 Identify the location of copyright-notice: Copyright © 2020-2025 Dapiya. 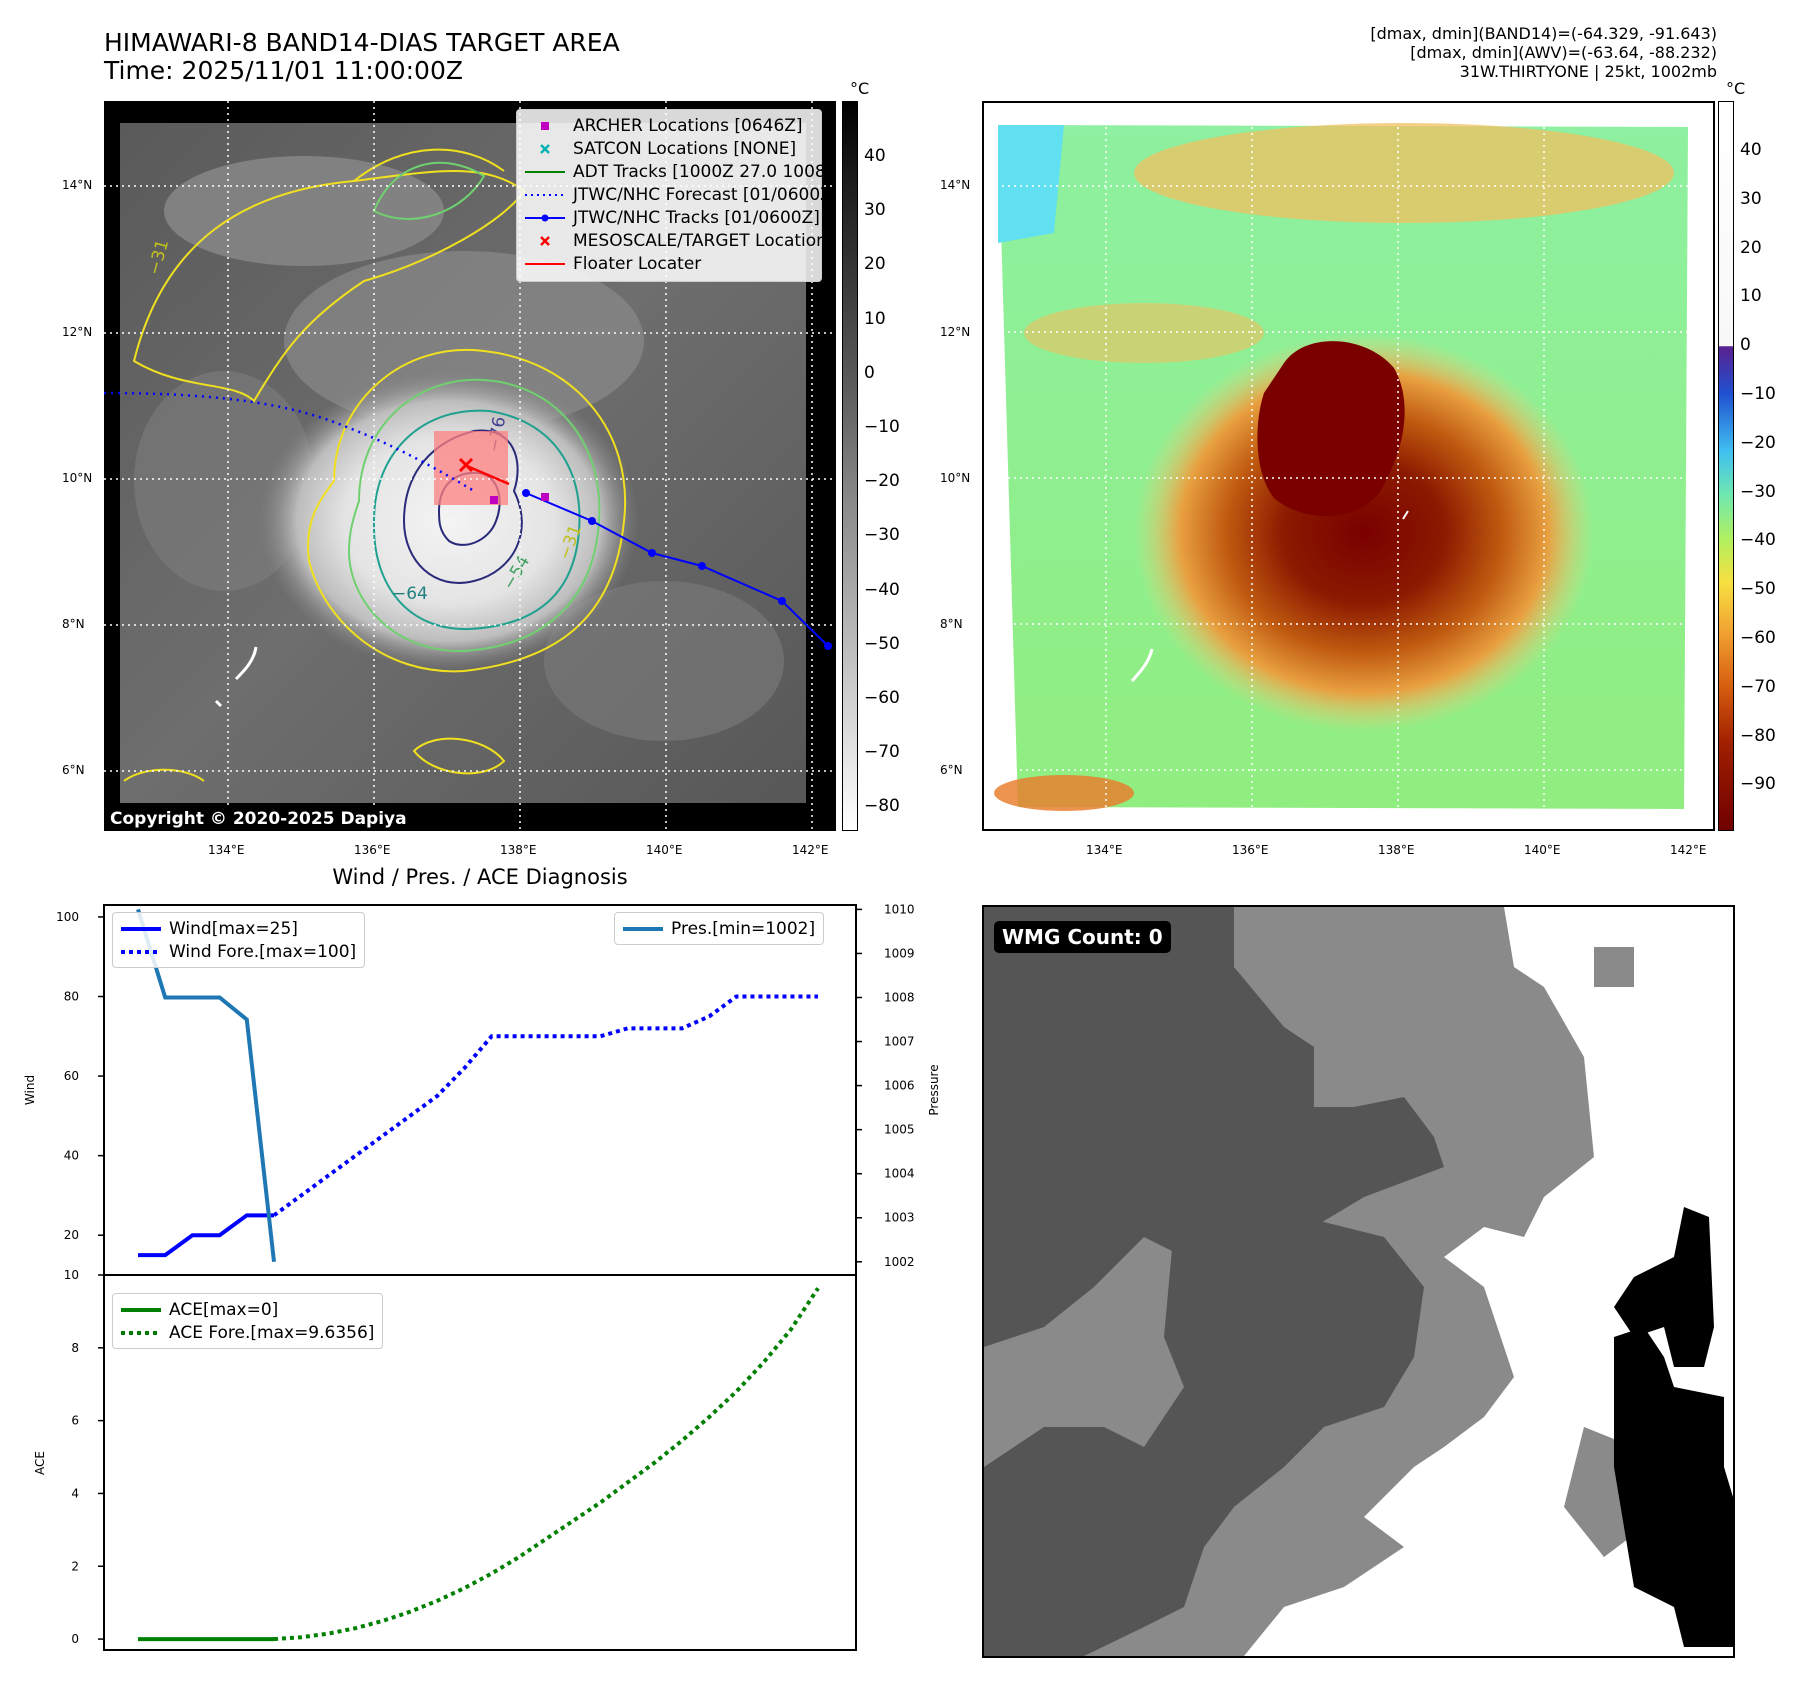
(258, 819).